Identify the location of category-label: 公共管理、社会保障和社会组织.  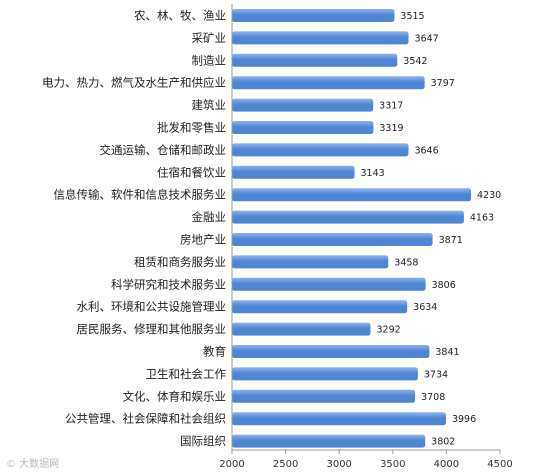
(145, 419).